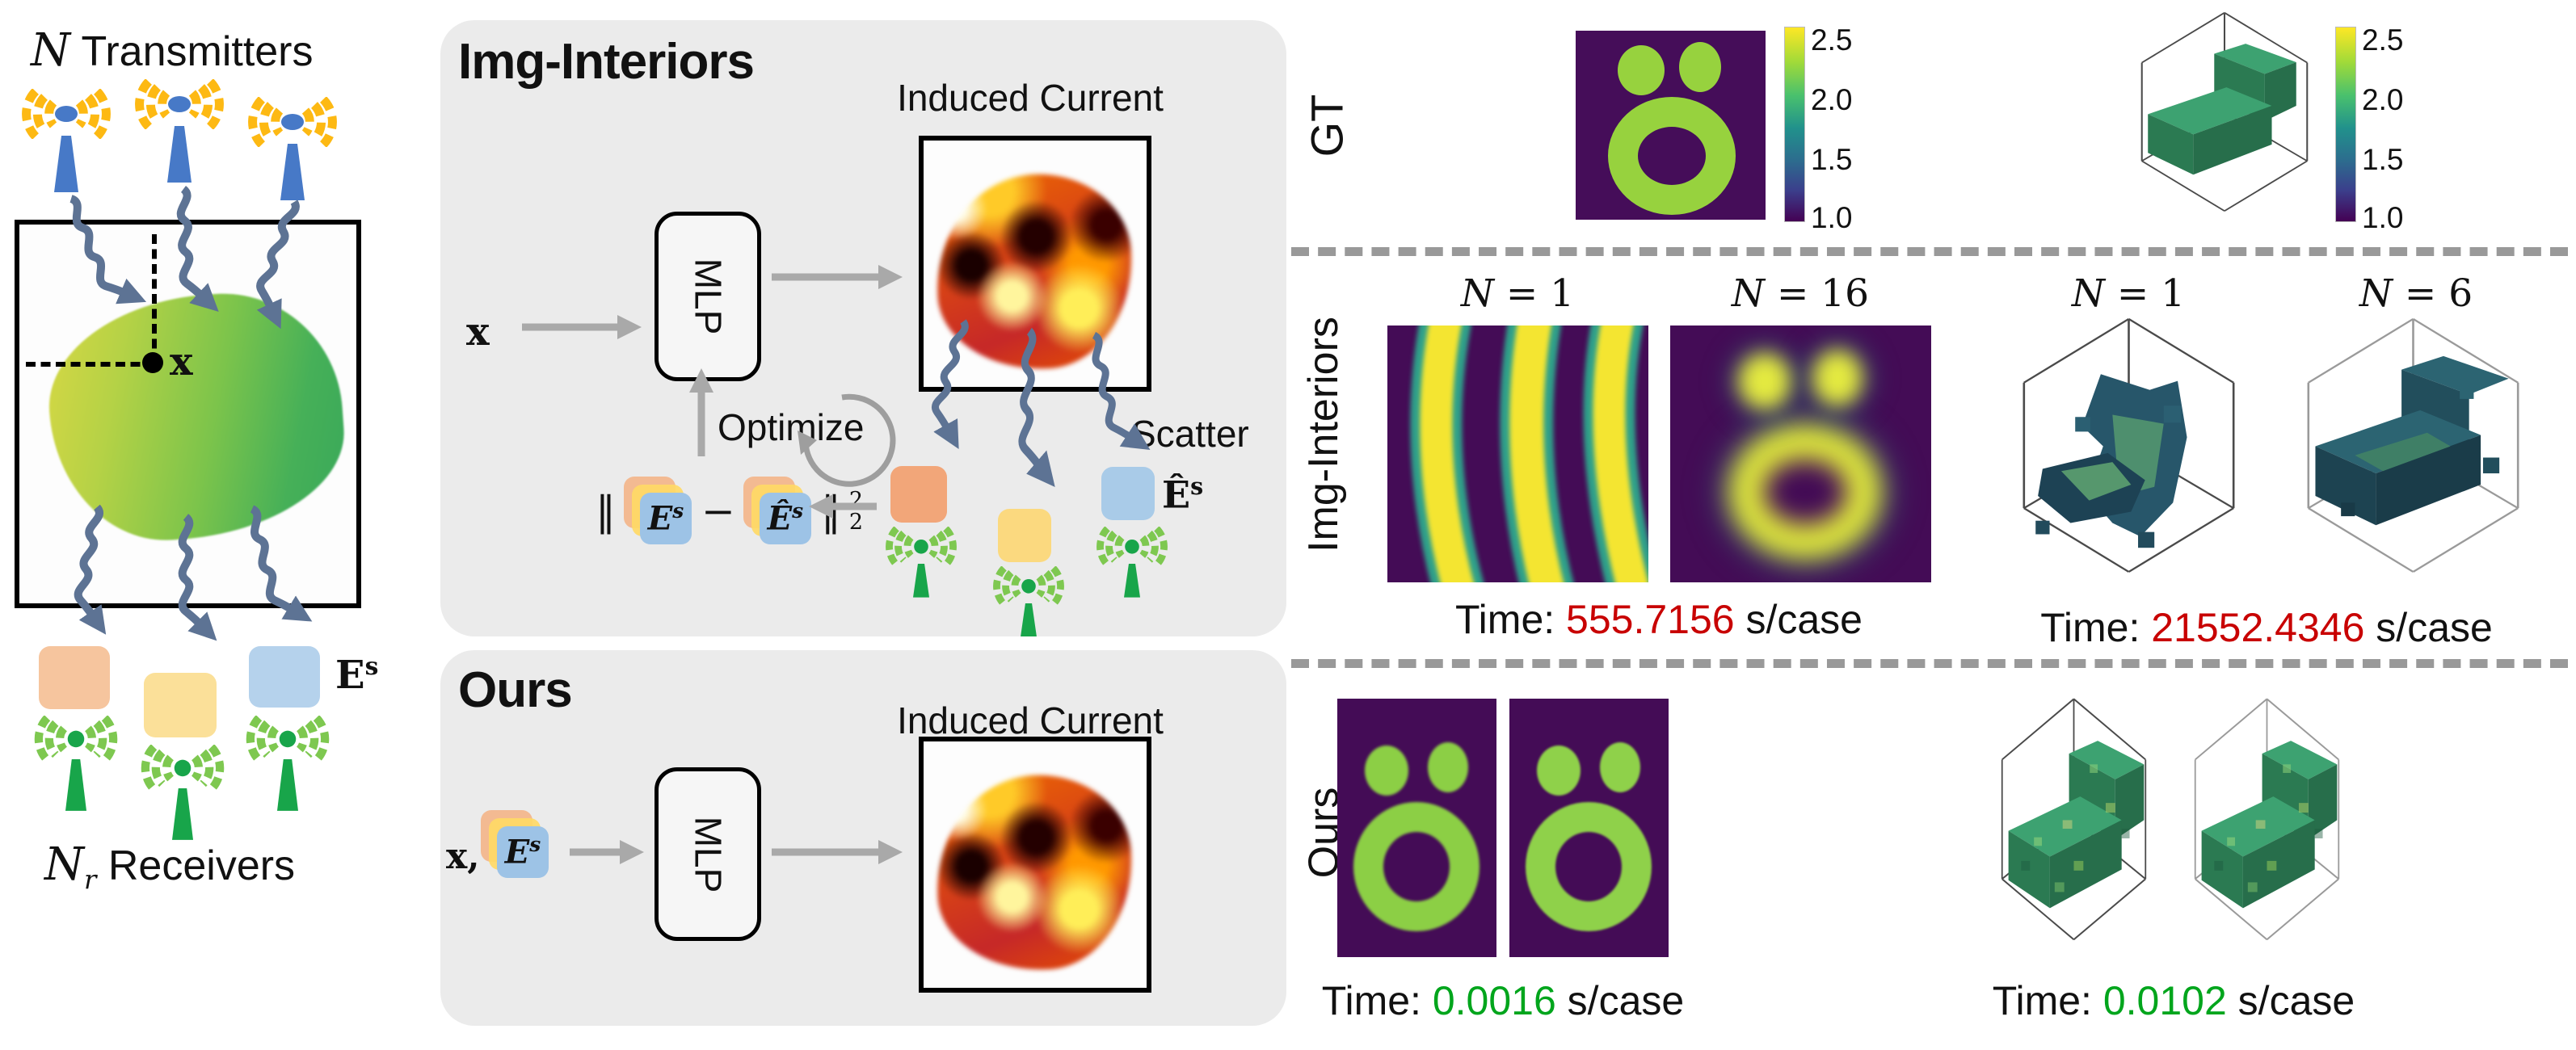 This screenshot has height=1050, width=2576. I want to click on time-value: 21552.4346, so click(2258, 627).